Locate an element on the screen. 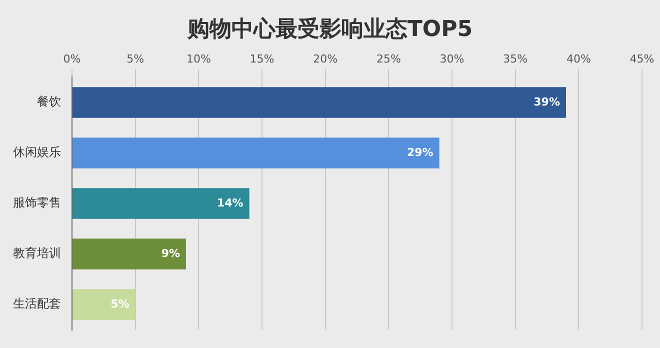 The height and width of the screenshot is (348, 660). x-tick-label: 35% is located at coordinates (515, 59).